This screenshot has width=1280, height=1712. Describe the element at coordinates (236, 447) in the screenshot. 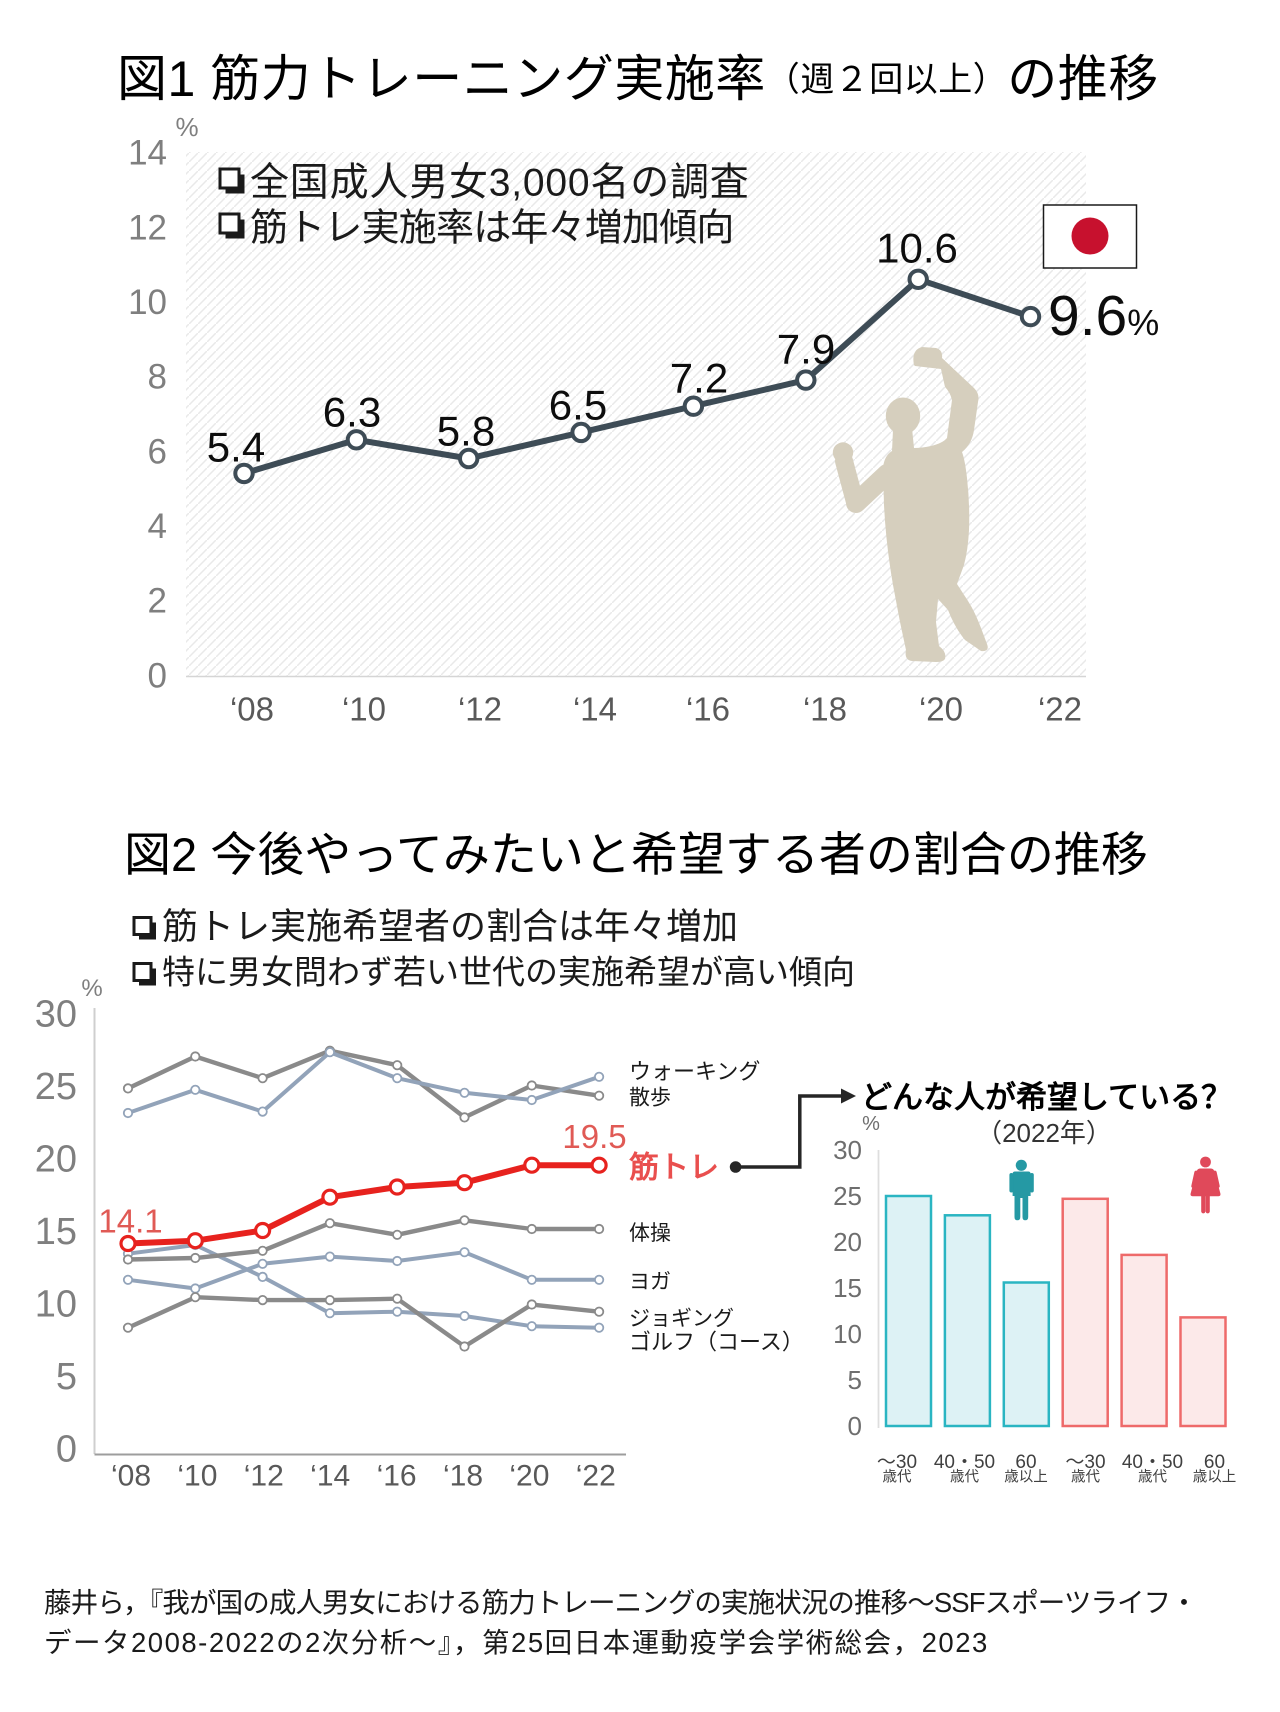

I see `svg-text: 5.4` at that location.